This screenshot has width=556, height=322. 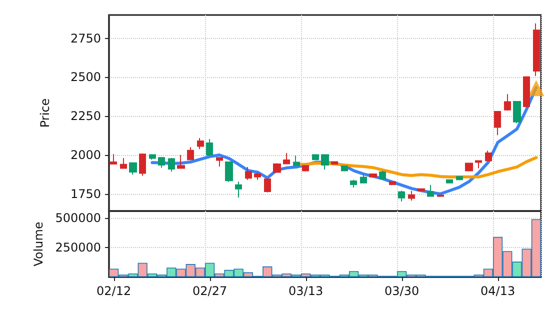 I want to click on y-tick-label: 1750, so click(x=85, y=193).